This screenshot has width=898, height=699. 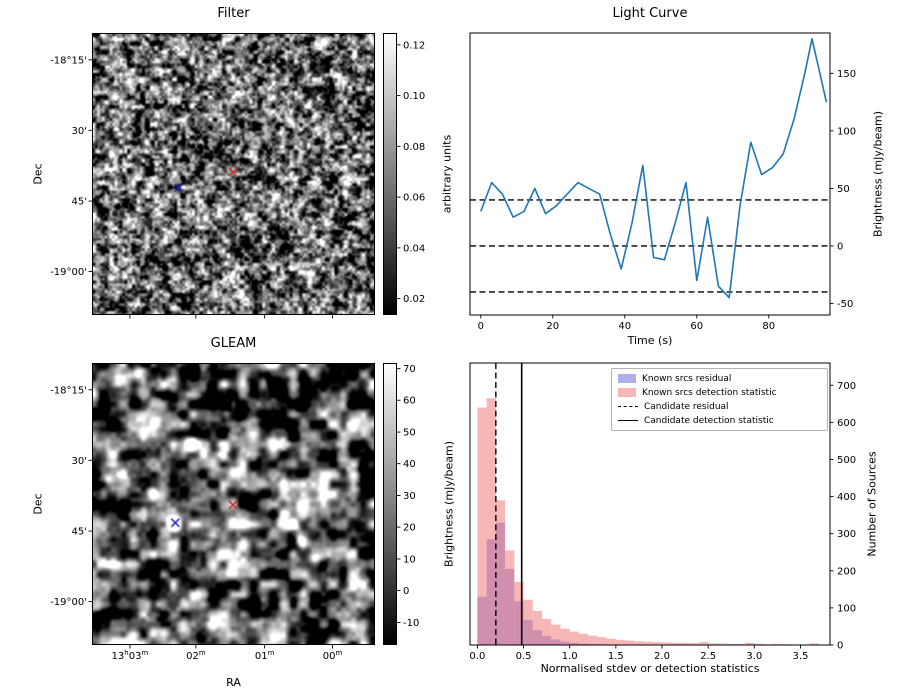 What do you see at coordinates (846, 460) in the screenshot?
I see `svg-text: 500` at bounding box center [846, 460].